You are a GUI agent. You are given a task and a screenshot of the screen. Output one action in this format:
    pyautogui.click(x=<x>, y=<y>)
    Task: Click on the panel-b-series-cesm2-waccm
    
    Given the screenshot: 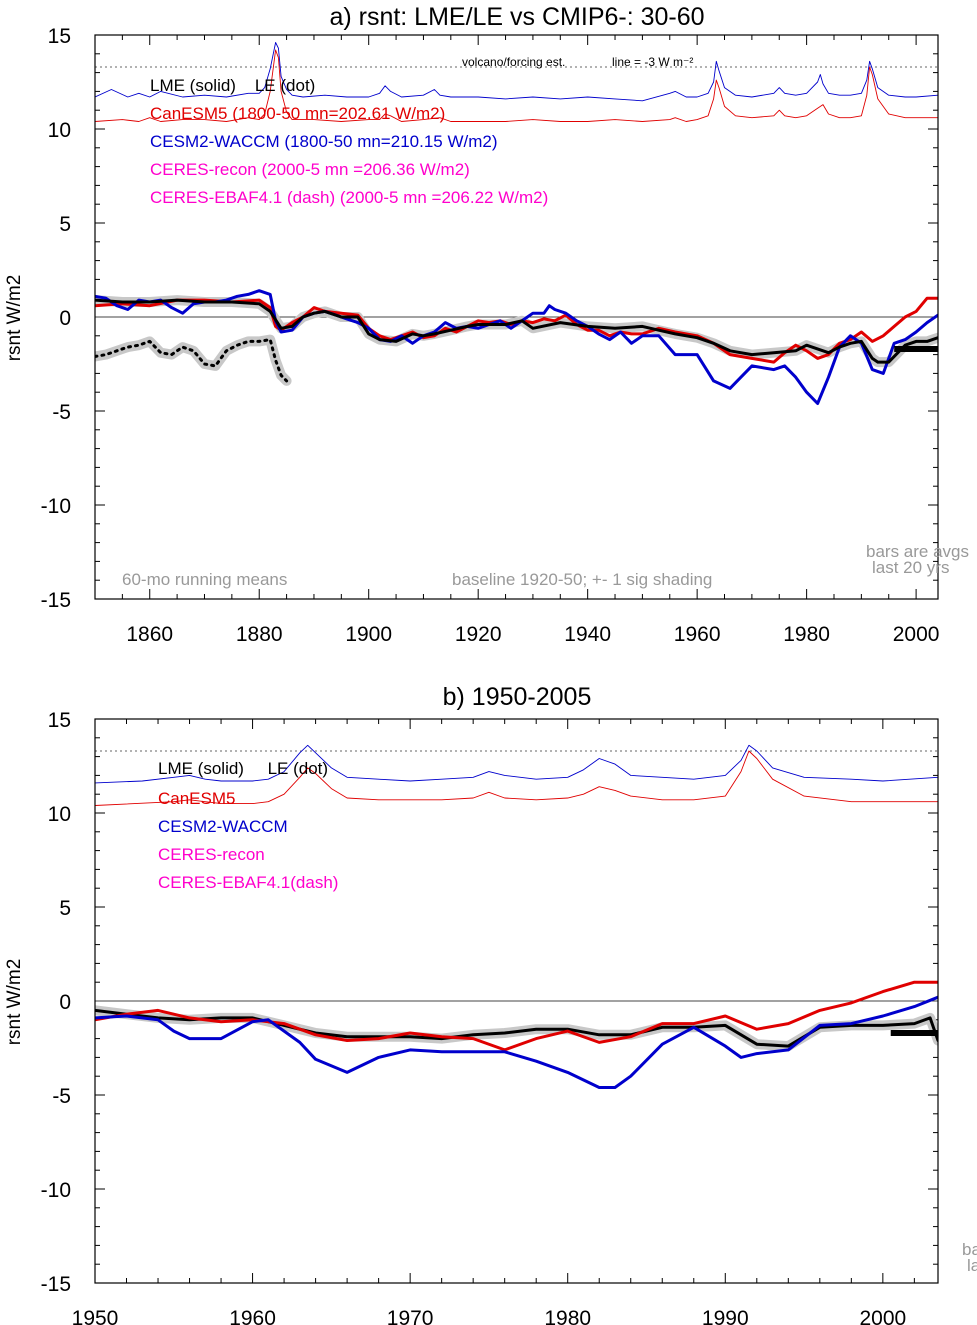 What is the action you would take?
    pyautogui.click(x=516, y=1042)
    